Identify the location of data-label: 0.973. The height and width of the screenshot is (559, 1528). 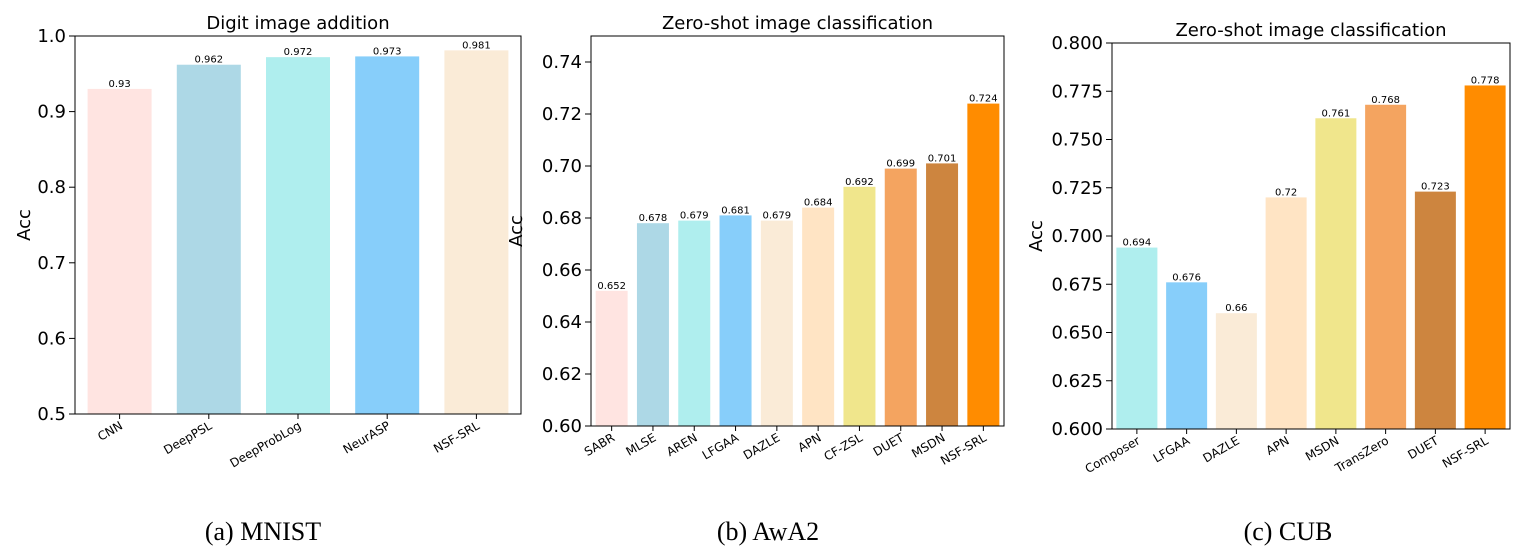
(387, 51).